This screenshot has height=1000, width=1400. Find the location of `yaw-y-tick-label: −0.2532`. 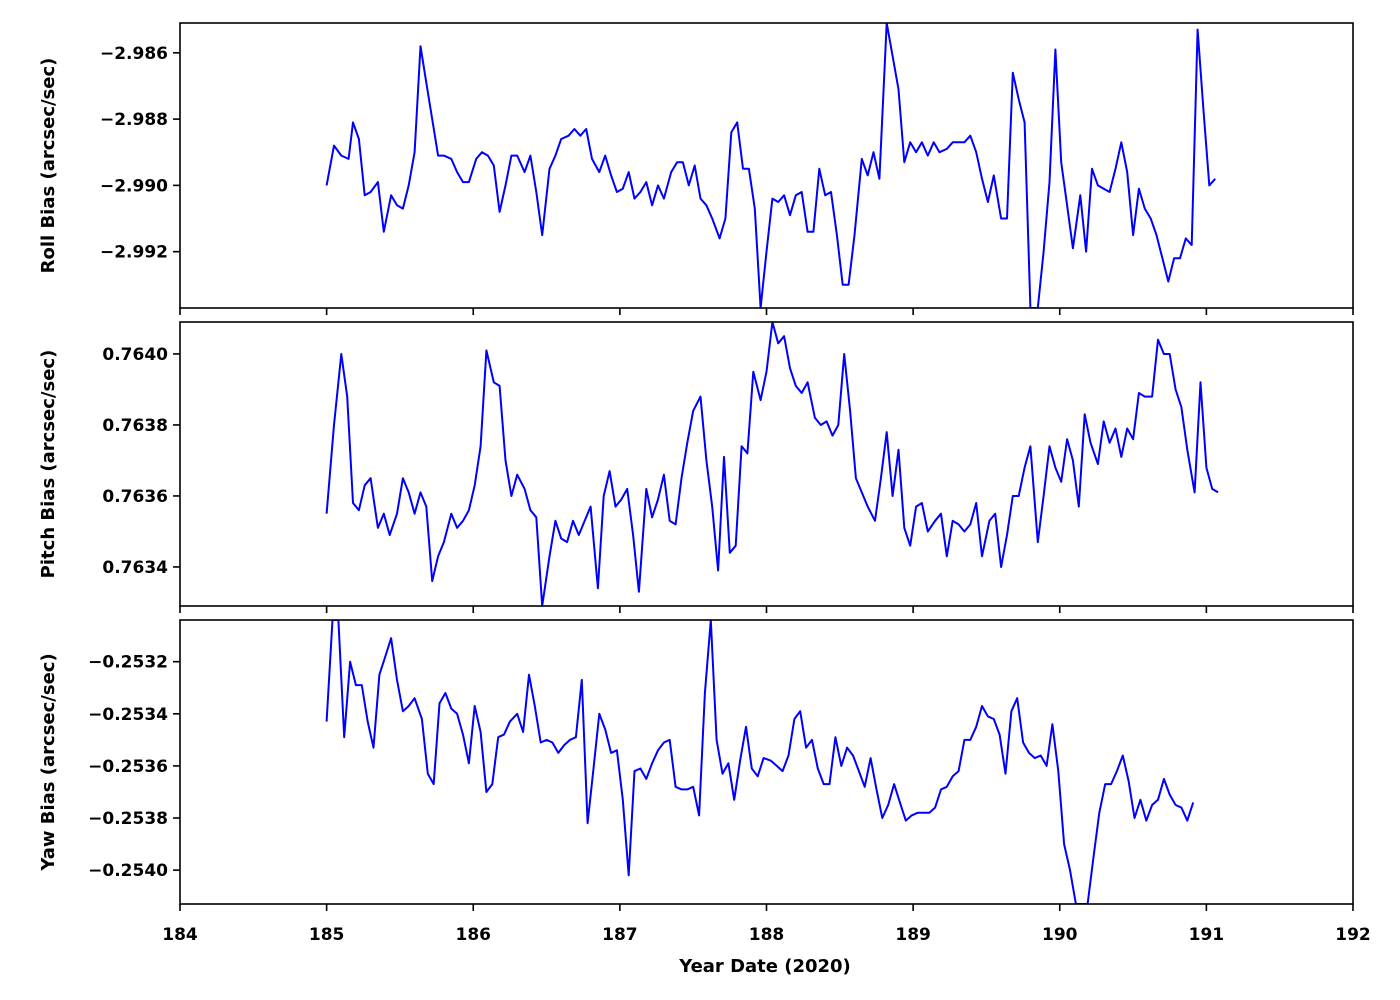

yaw-y-tick-label: −0.2532 is located at coordinates (128, 663).